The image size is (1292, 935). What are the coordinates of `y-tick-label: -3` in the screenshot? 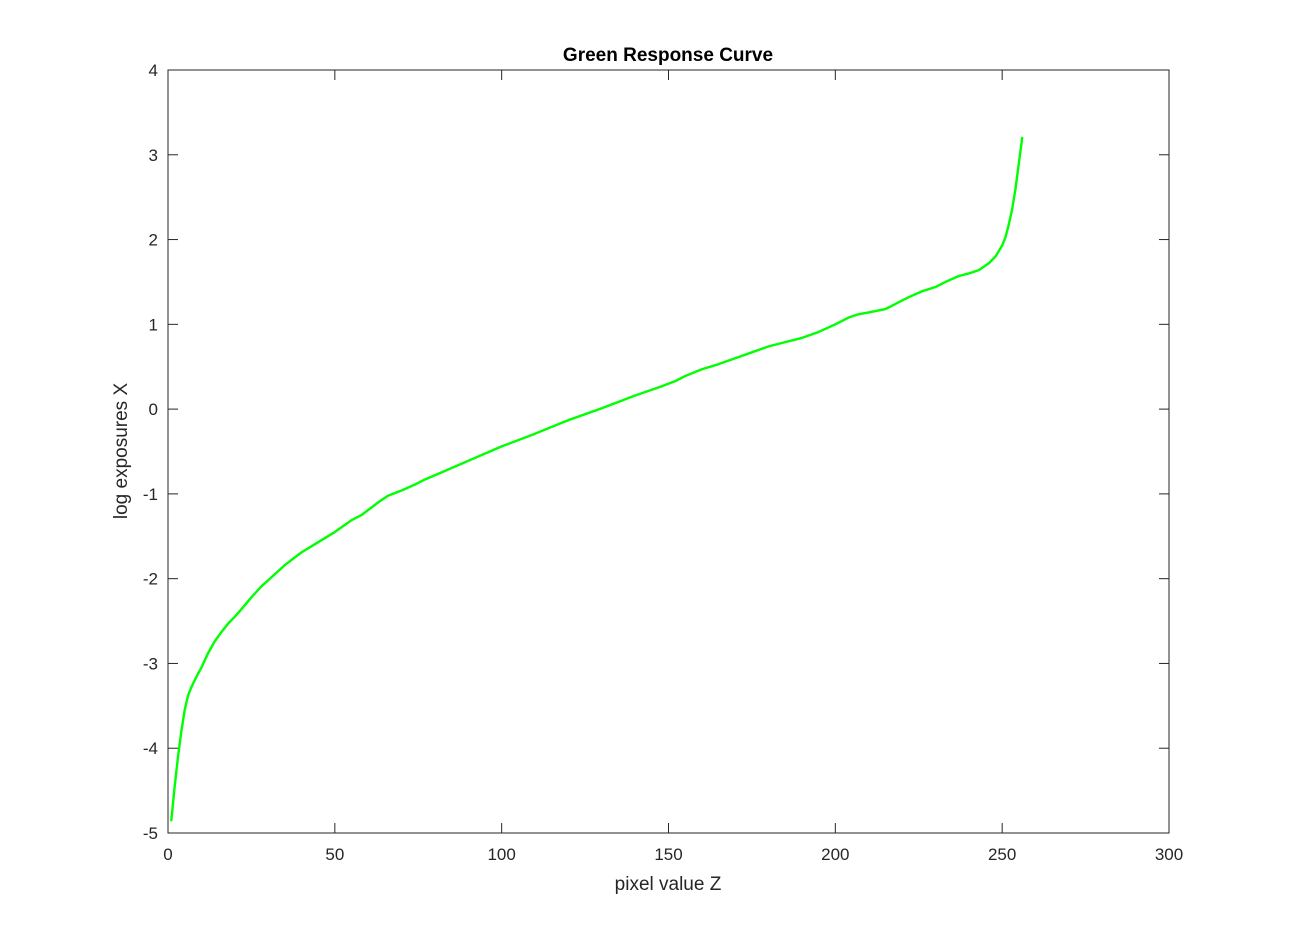 It's located at (150, 663).